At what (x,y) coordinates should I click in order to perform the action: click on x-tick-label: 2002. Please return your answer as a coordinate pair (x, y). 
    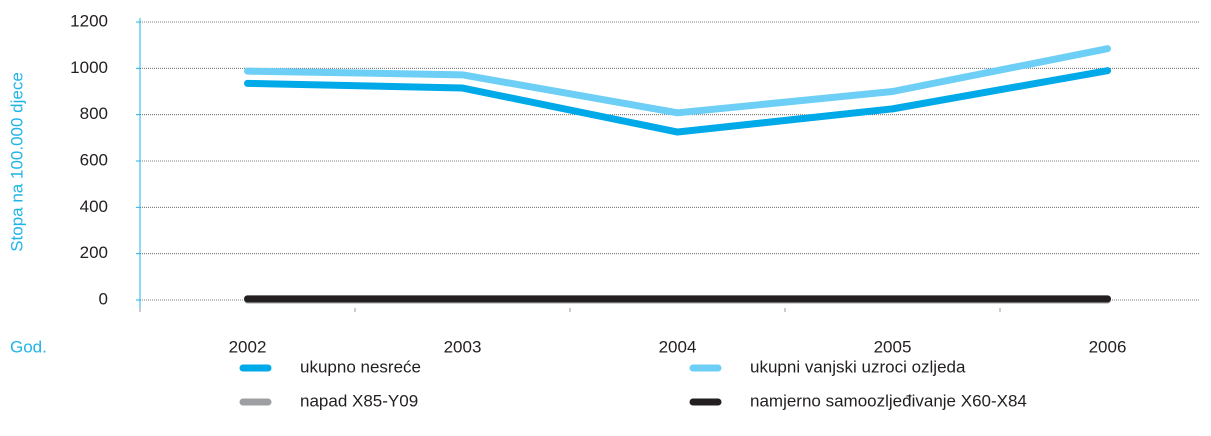
    Looking at the image, I should click on (248, 346).